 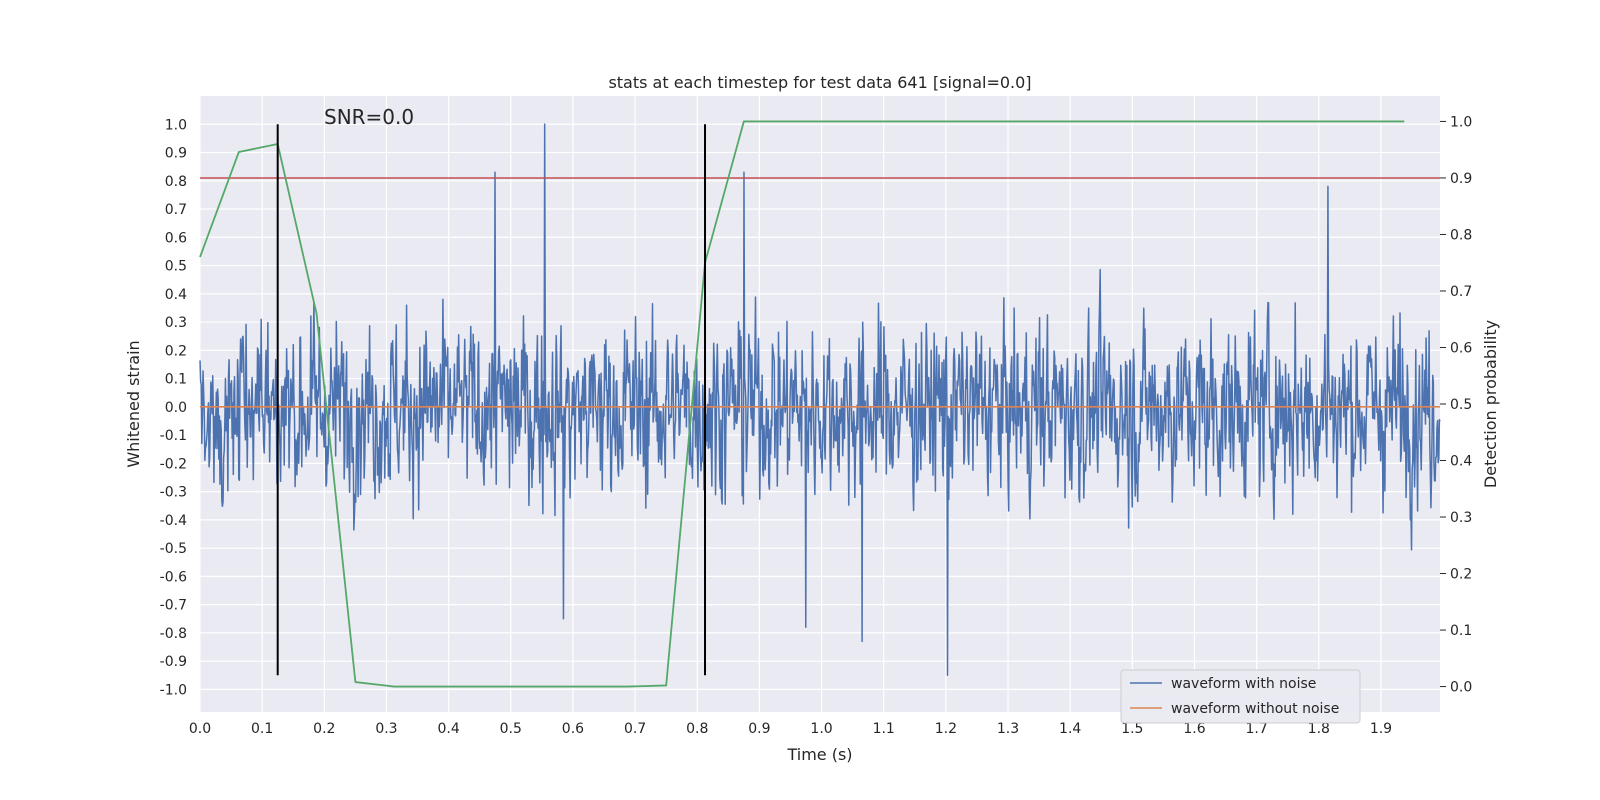 What do you see at coordinates (176, 295) in the screenshot?
I see `y-left-tick-label: 0.4` at bounding box center [176, 295].